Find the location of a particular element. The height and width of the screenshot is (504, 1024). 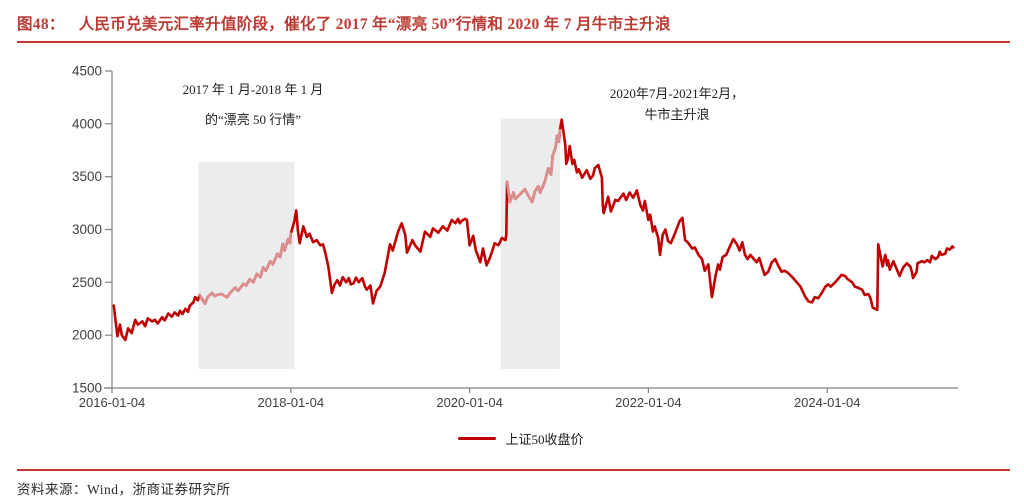

annotation-2017-nifty50: 2017 年 1 月-2018 年 1 月 的“漂亮 50 行情” is located at coordinates (253, 105).